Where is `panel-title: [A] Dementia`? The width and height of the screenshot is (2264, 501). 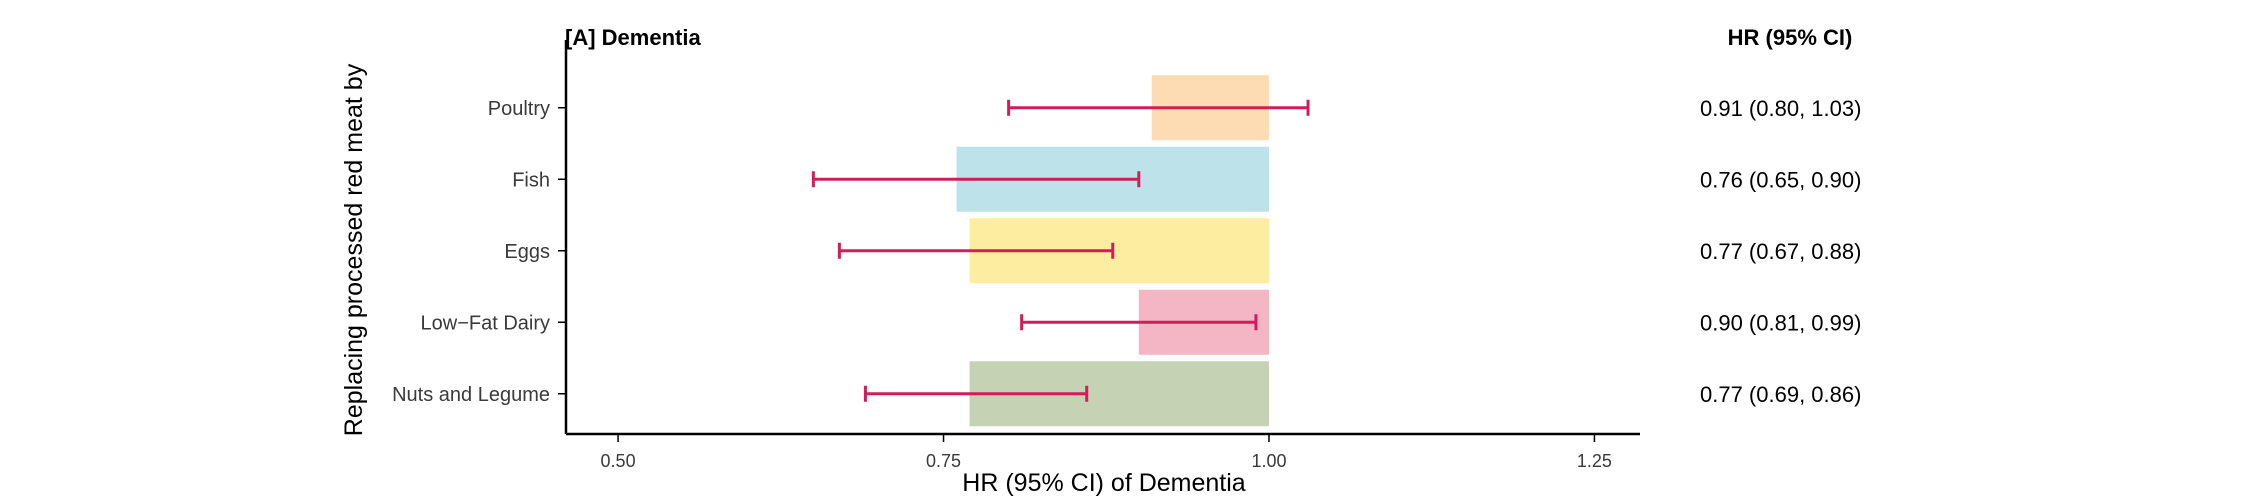 panel-title: [A] Dementia is located at coordinates (633, 37).